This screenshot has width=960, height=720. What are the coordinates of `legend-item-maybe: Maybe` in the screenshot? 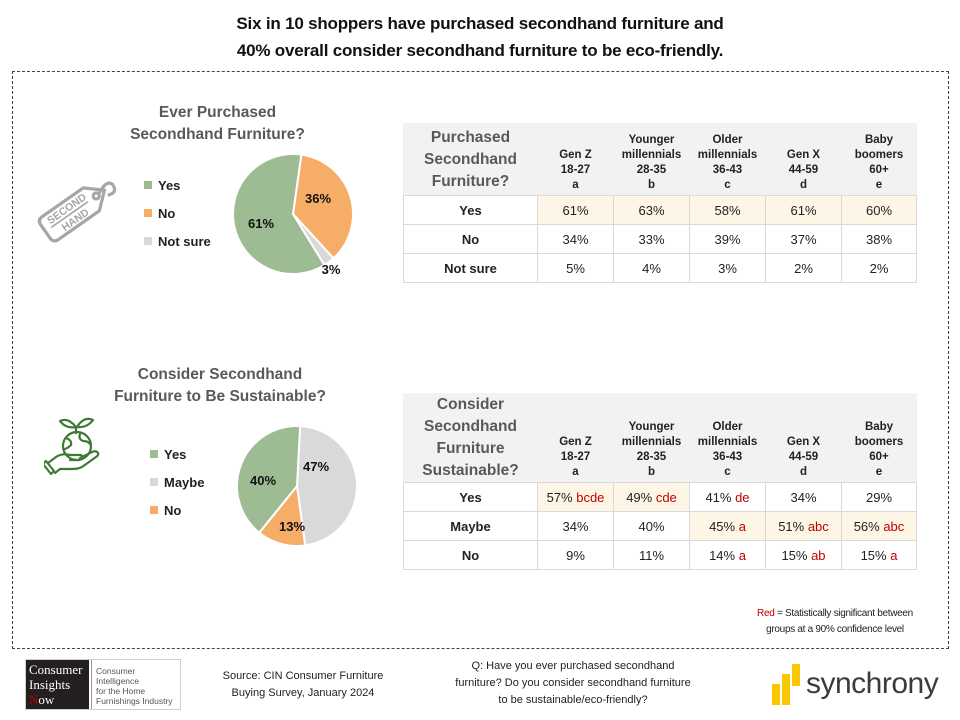 It's located at (177, 482).